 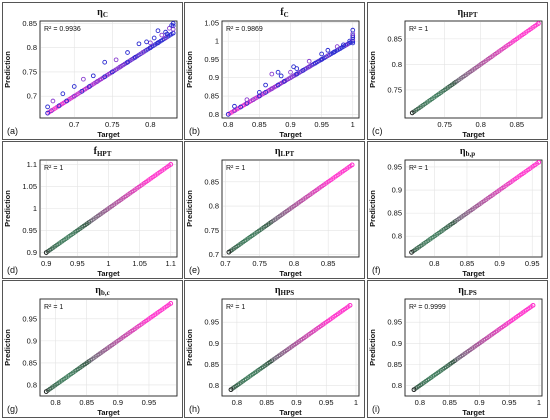 What do you see at coordinates (284, 13) in the screenshot?
I see `chart-title: fC` at bounding box center [284, 13].